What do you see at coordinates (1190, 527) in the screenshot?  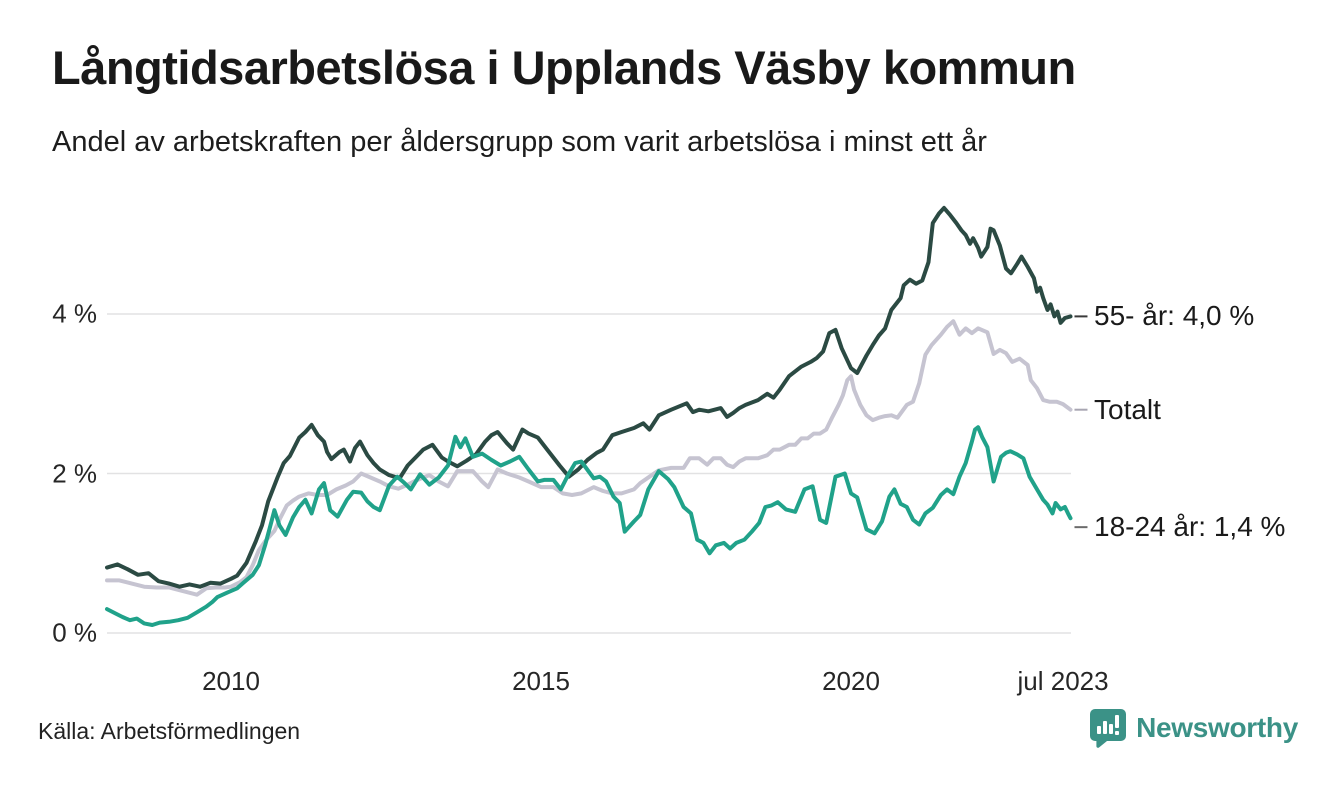 I see `series-end-label-18-24-ar: 18-24 år: 1,4 %` at bounding box center [1190, 527].